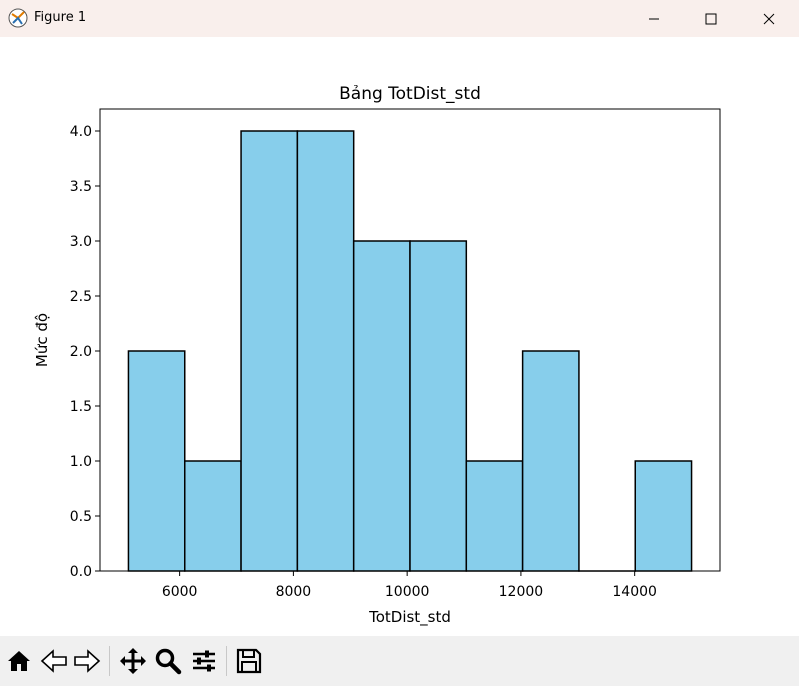  I want to click on zoom-button, so click(168, 661).